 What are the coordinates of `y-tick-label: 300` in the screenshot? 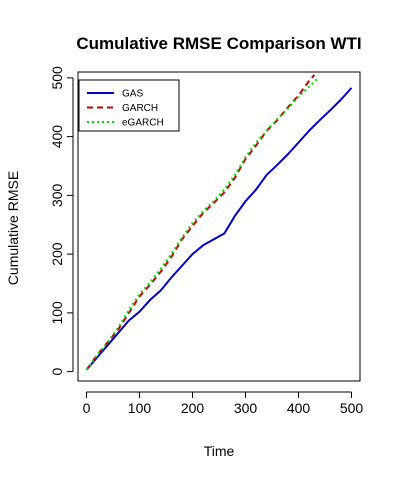 It's located at (57, 195).